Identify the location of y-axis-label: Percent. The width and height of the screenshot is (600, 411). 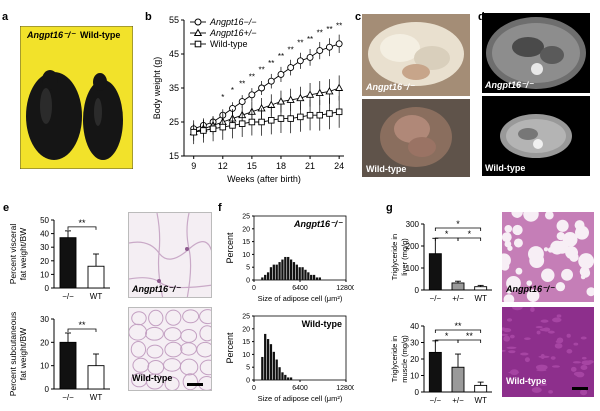
(230, 248).